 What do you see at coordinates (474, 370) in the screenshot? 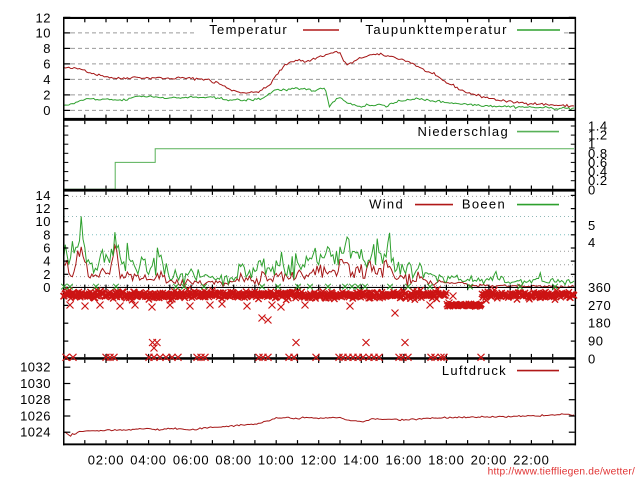
I see `svg-text: Luftdruck` at bounding box center [474, 370].